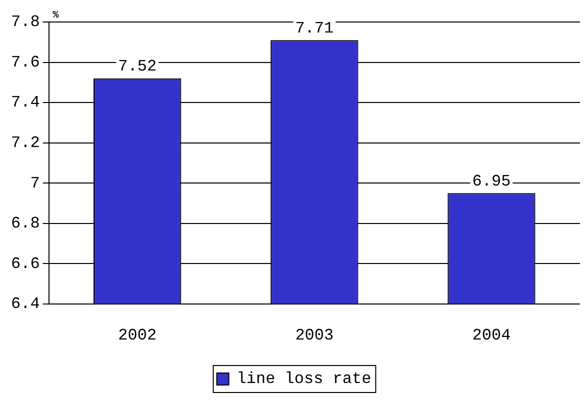  I want to click on legend-label: line loss rate, so click(304, 379).